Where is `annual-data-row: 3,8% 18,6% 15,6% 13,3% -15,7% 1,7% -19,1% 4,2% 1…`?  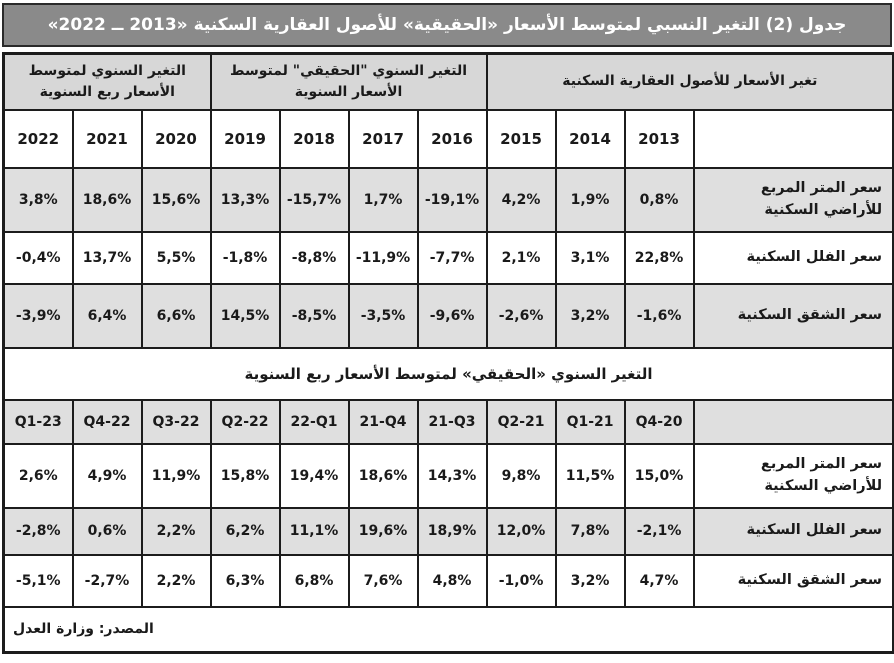
annual-data-row: 3,8% 18,6% 15,6% 13,3% -15,7% 1,7% -19,1% 4,2% 1… is located at coordinates (448, 199).